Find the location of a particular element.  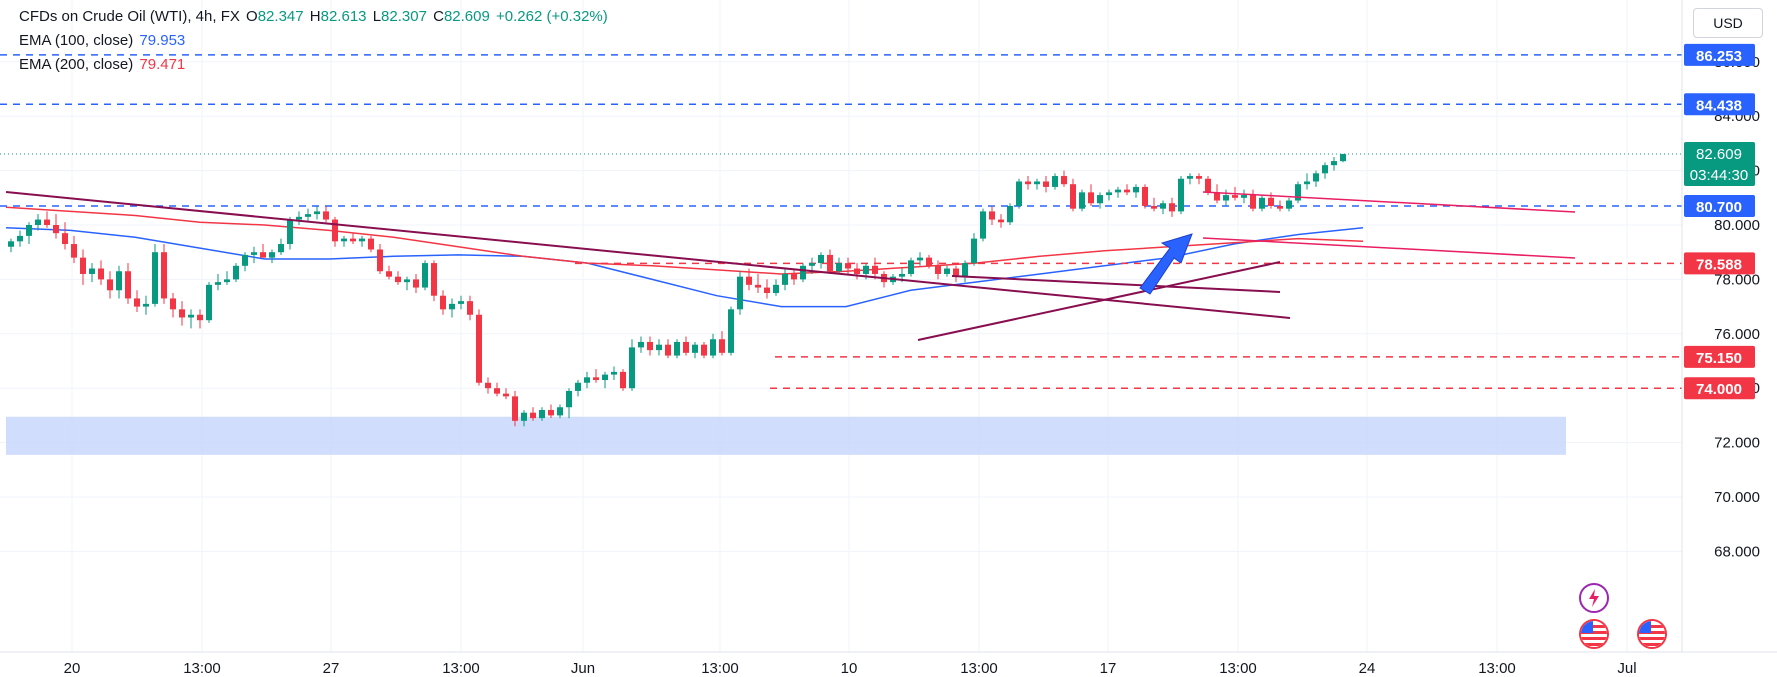

last-price-text: 82.609 is located at coordinates (1719, 154).